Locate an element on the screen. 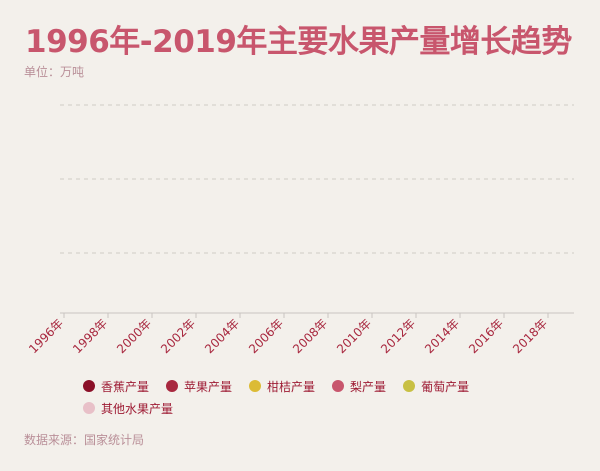 This screenshot has height=471, width=600. legend-label: 柑桔产量 is located at coordinates (291, 386).